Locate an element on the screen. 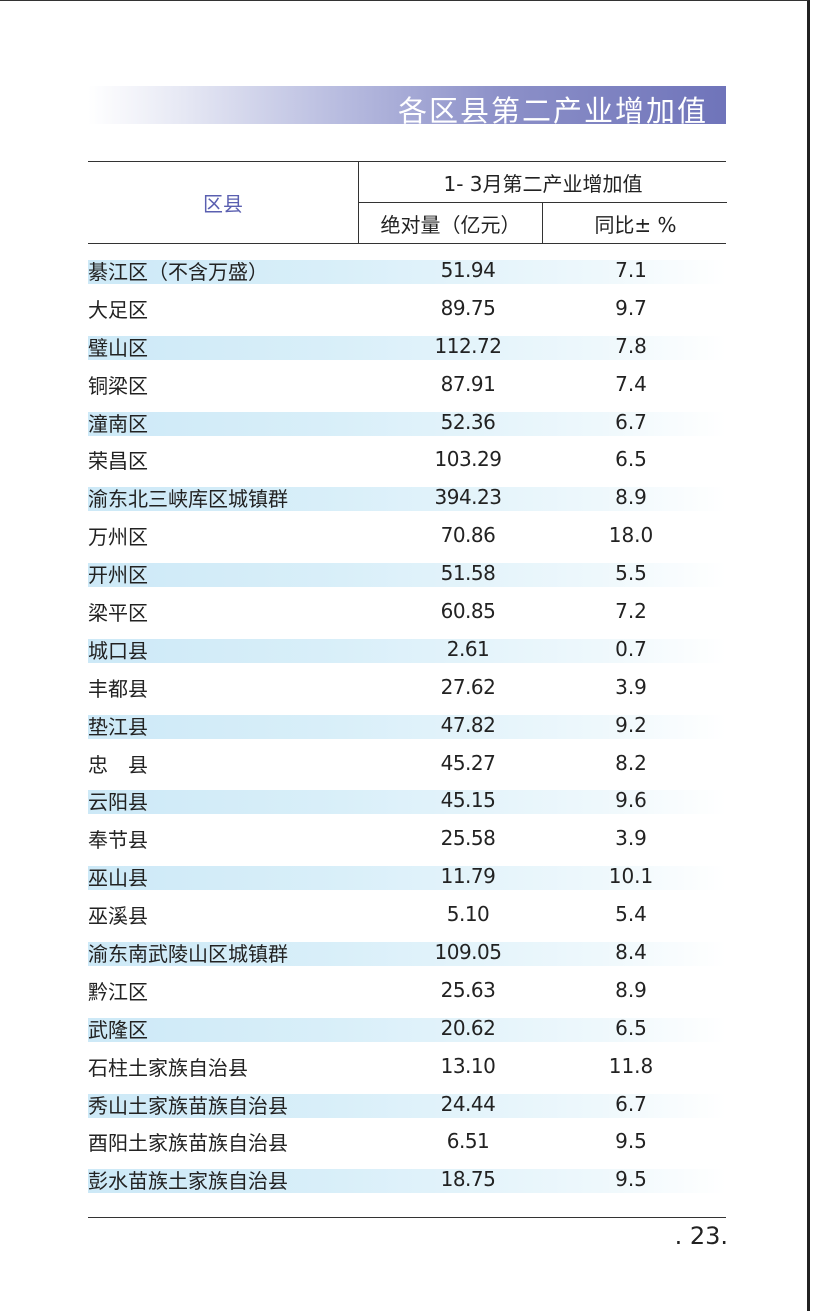 This screenshot has height=1311, width=814. table-row: 璧山区 112.72 7.8 is located at coordinates (407, 346).